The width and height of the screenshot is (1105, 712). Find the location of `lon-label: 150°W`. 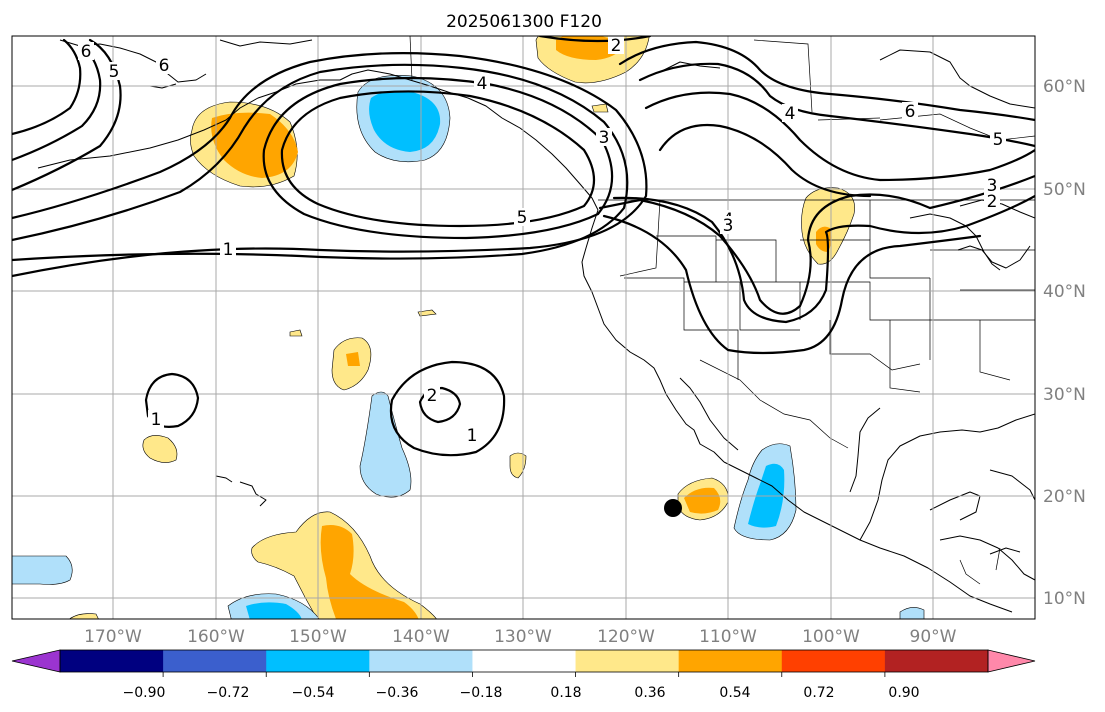

lon-label: 150°W is located at coordinates (318, 637).